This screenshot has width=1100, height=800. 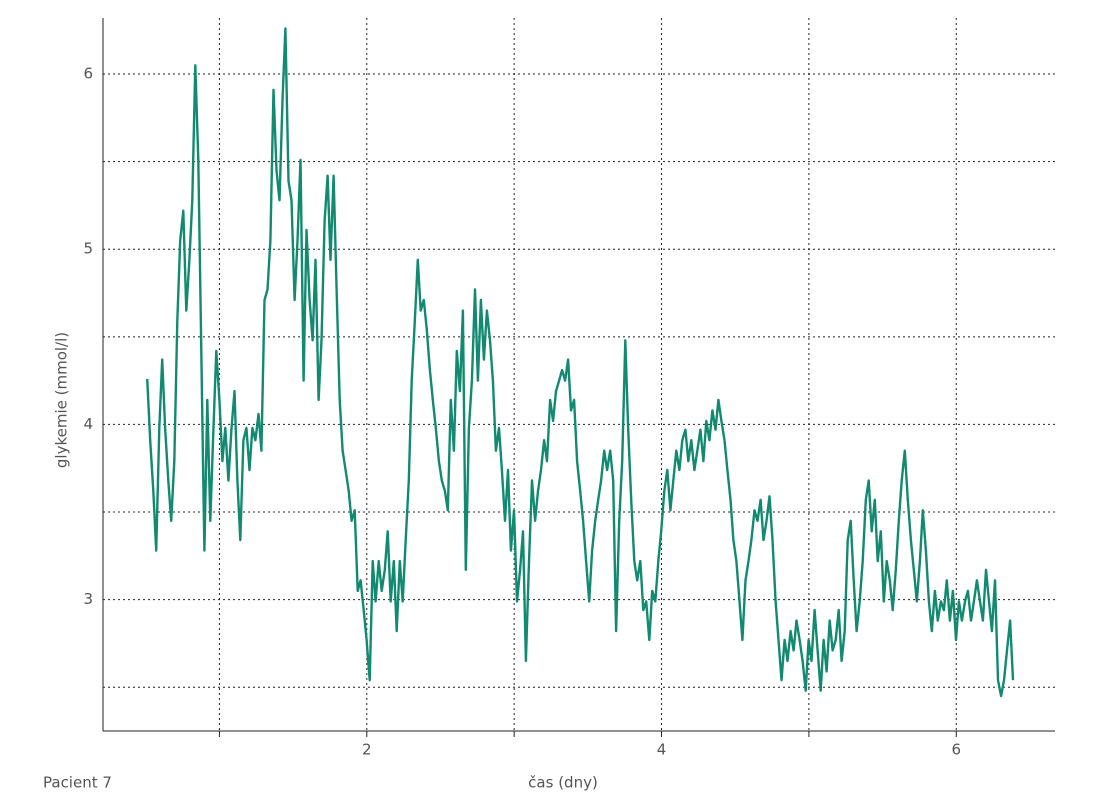 What do you see at coordinates (77, 783) in the screenshot?
I see `annotation: Pacient 7` at bounding box center [77, 783].